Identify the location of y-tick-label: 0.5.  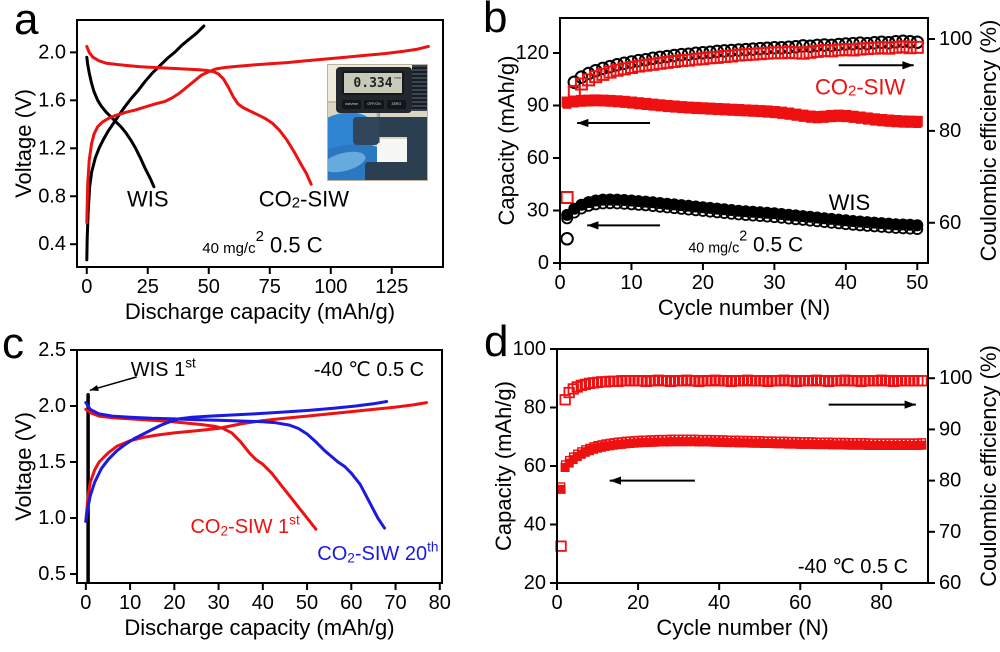
(52, 574).